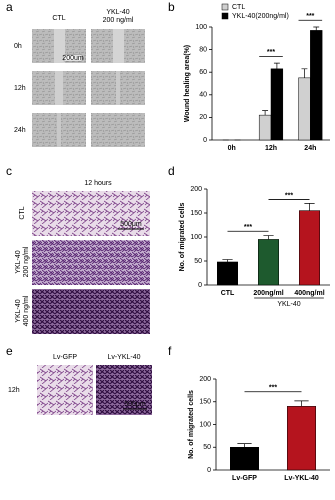  I want to click on y-tick-label: 20, so click(203, 117).